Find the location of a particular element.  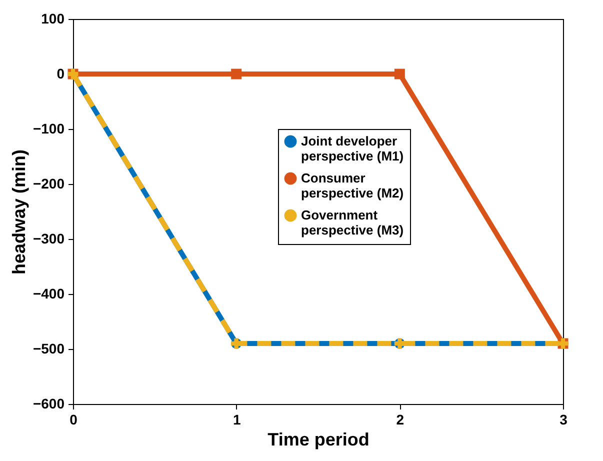

y-axis-title: headway (min) is located at coordinates (18, 212).